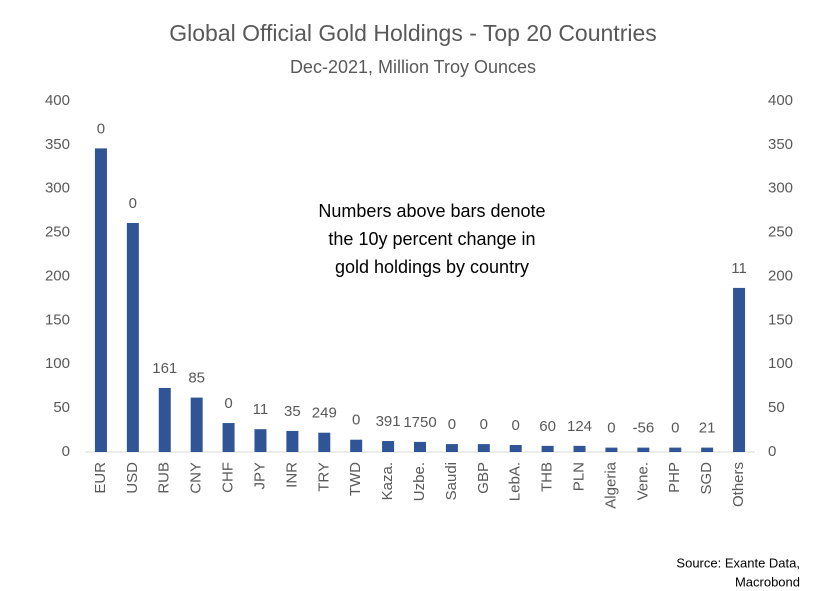 This screenshot has height=591, width=826. What do you see at coordinates (57, 363) in the screenshot?
I see `y-tick-label: 100` at bounding box center [57, 363].